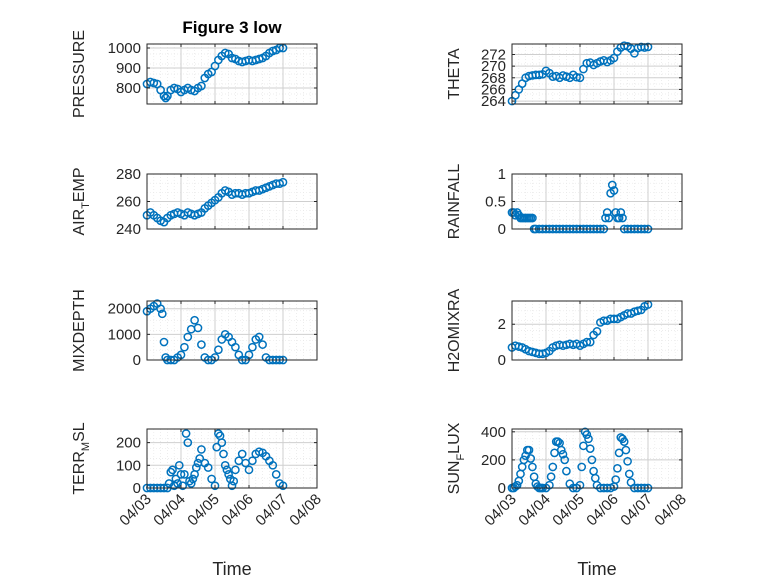  What do you see at coordinates (456, 458) in the screenshot?
I see `y-axis-label: SUNFLUX` at bounding box center [456, 458].